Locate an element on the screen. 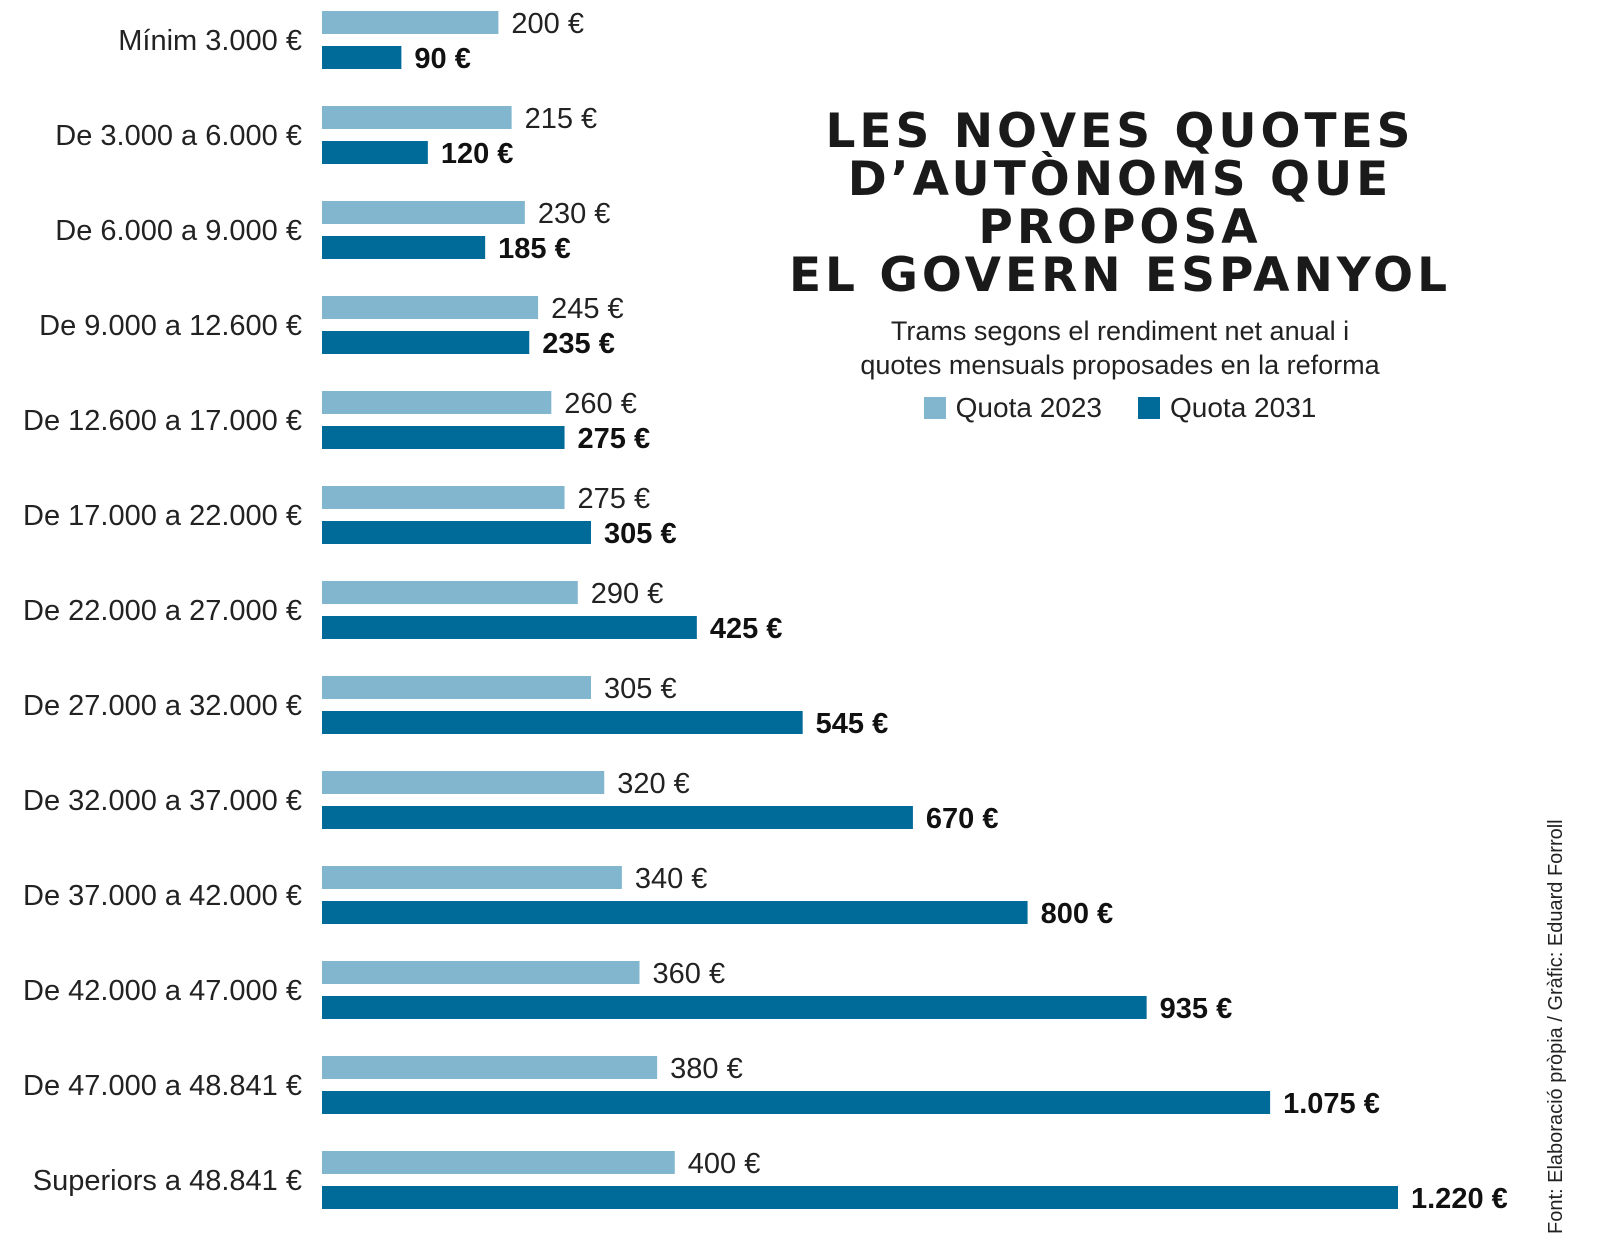 The image size is (1600, 1248). value-label-2031: 935 € is located at coordinates (1196, 1009).